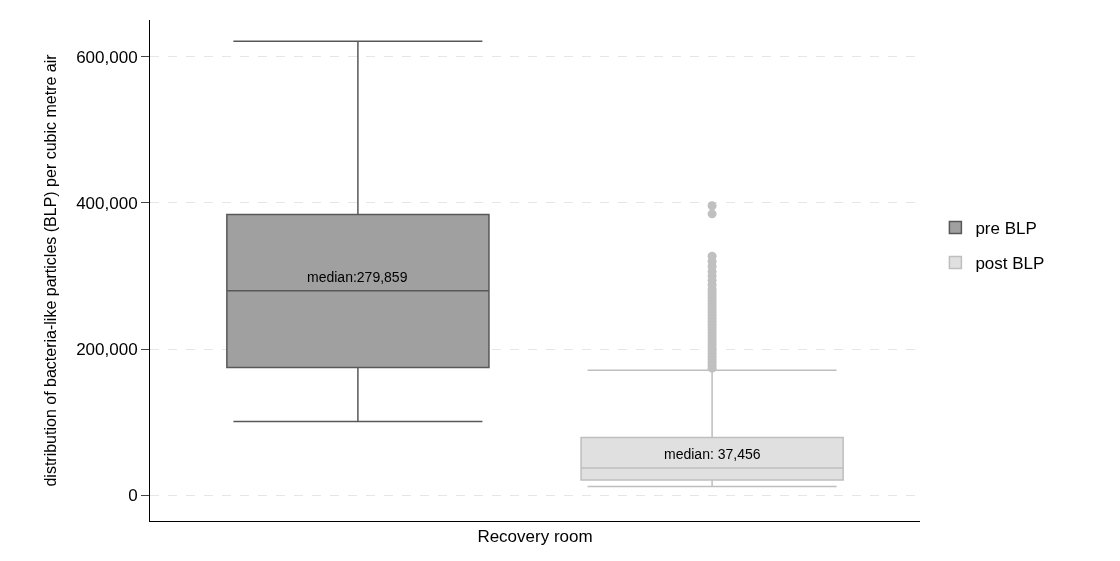 The height and width of the screenshot is (561, 1120). What do you see at coordinates (357, 277) in the screenshot?
I see `annotation: median:279,859` at bounding box center [357, 277].